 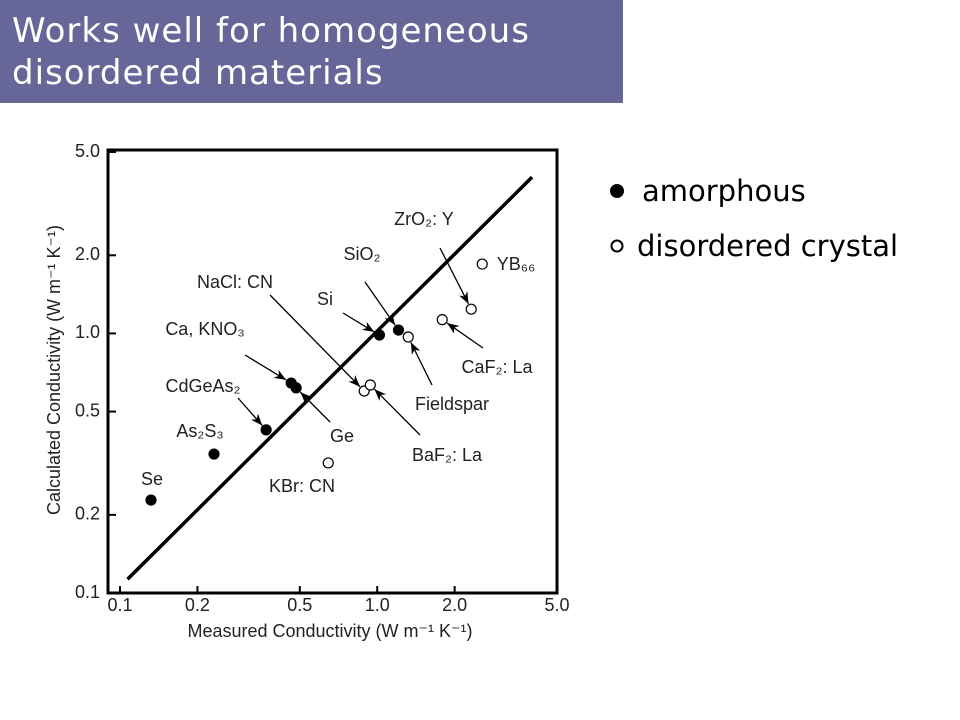 I want to click on point-label: Fieldspar, so click(x=452, y=404).